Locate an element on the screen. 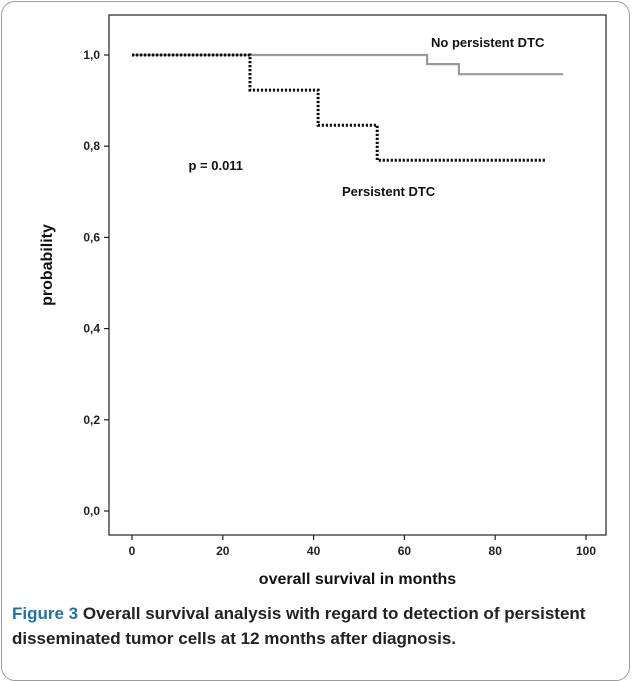 The image size is (633, 681). series-line-persistent-dtc is located at coordinates (339, 107).